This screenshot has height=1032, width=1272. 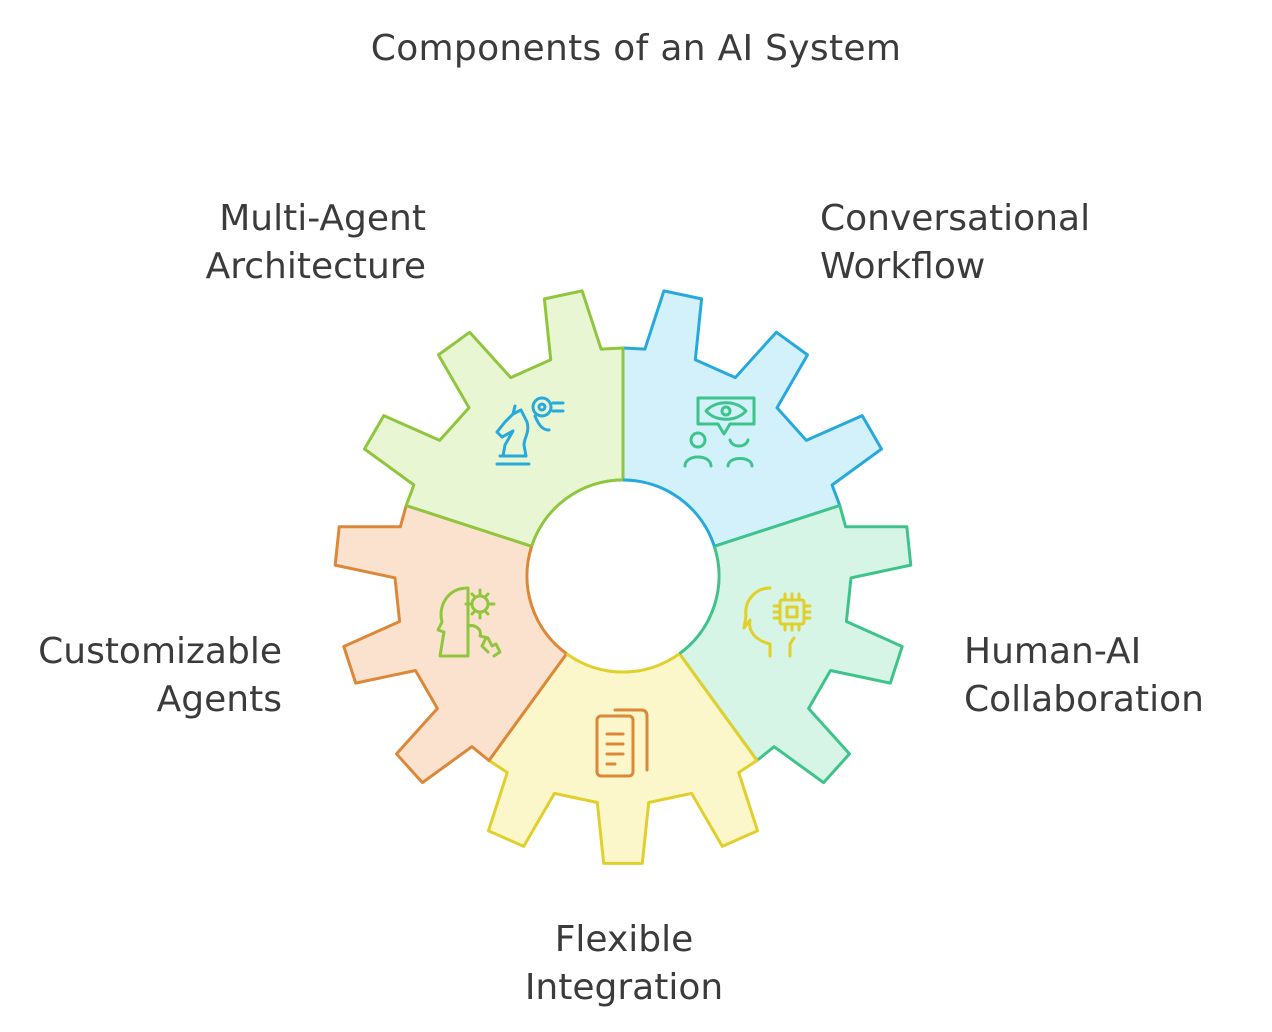 What do you see at coordinates (636, 48) in the screenshot?
I see `diagram-title: Components of an AI System` at bounding box center [636, 48].